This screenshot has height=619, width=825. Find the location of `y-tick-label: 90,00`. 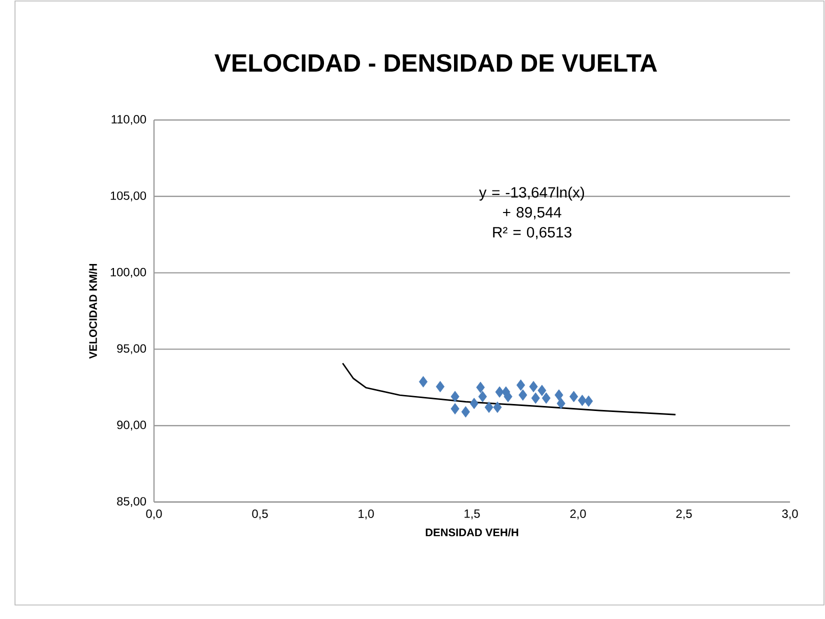

y-tick-label: 90,00 is located at coordinates (131, 425).